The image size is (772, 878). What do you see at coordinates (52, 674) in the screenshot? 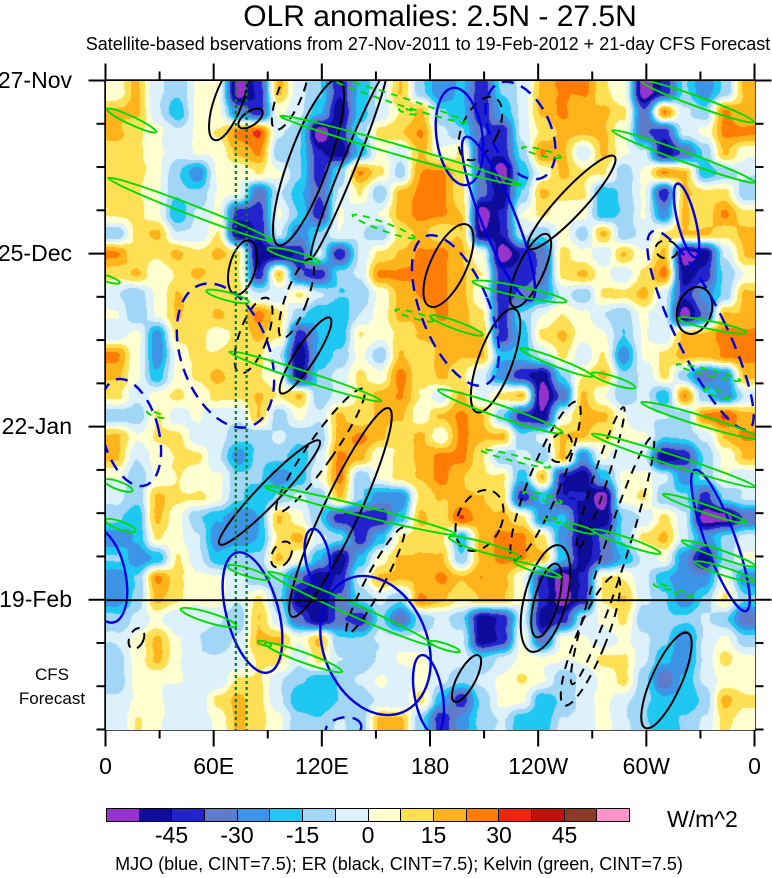
I see `forecast-label-line1: CFS` at bounding box center [52, 674].